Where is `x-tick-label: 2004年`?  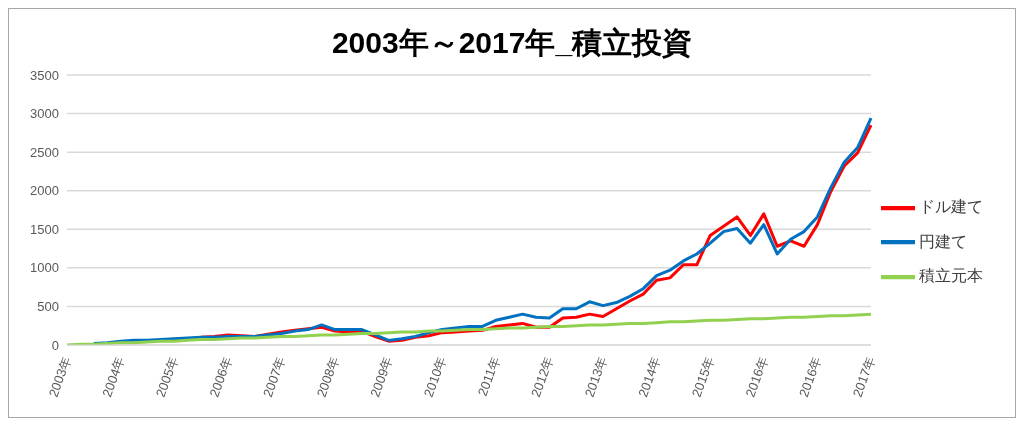
x-tick-label: 2004年 is located at coordinates (113, 376).